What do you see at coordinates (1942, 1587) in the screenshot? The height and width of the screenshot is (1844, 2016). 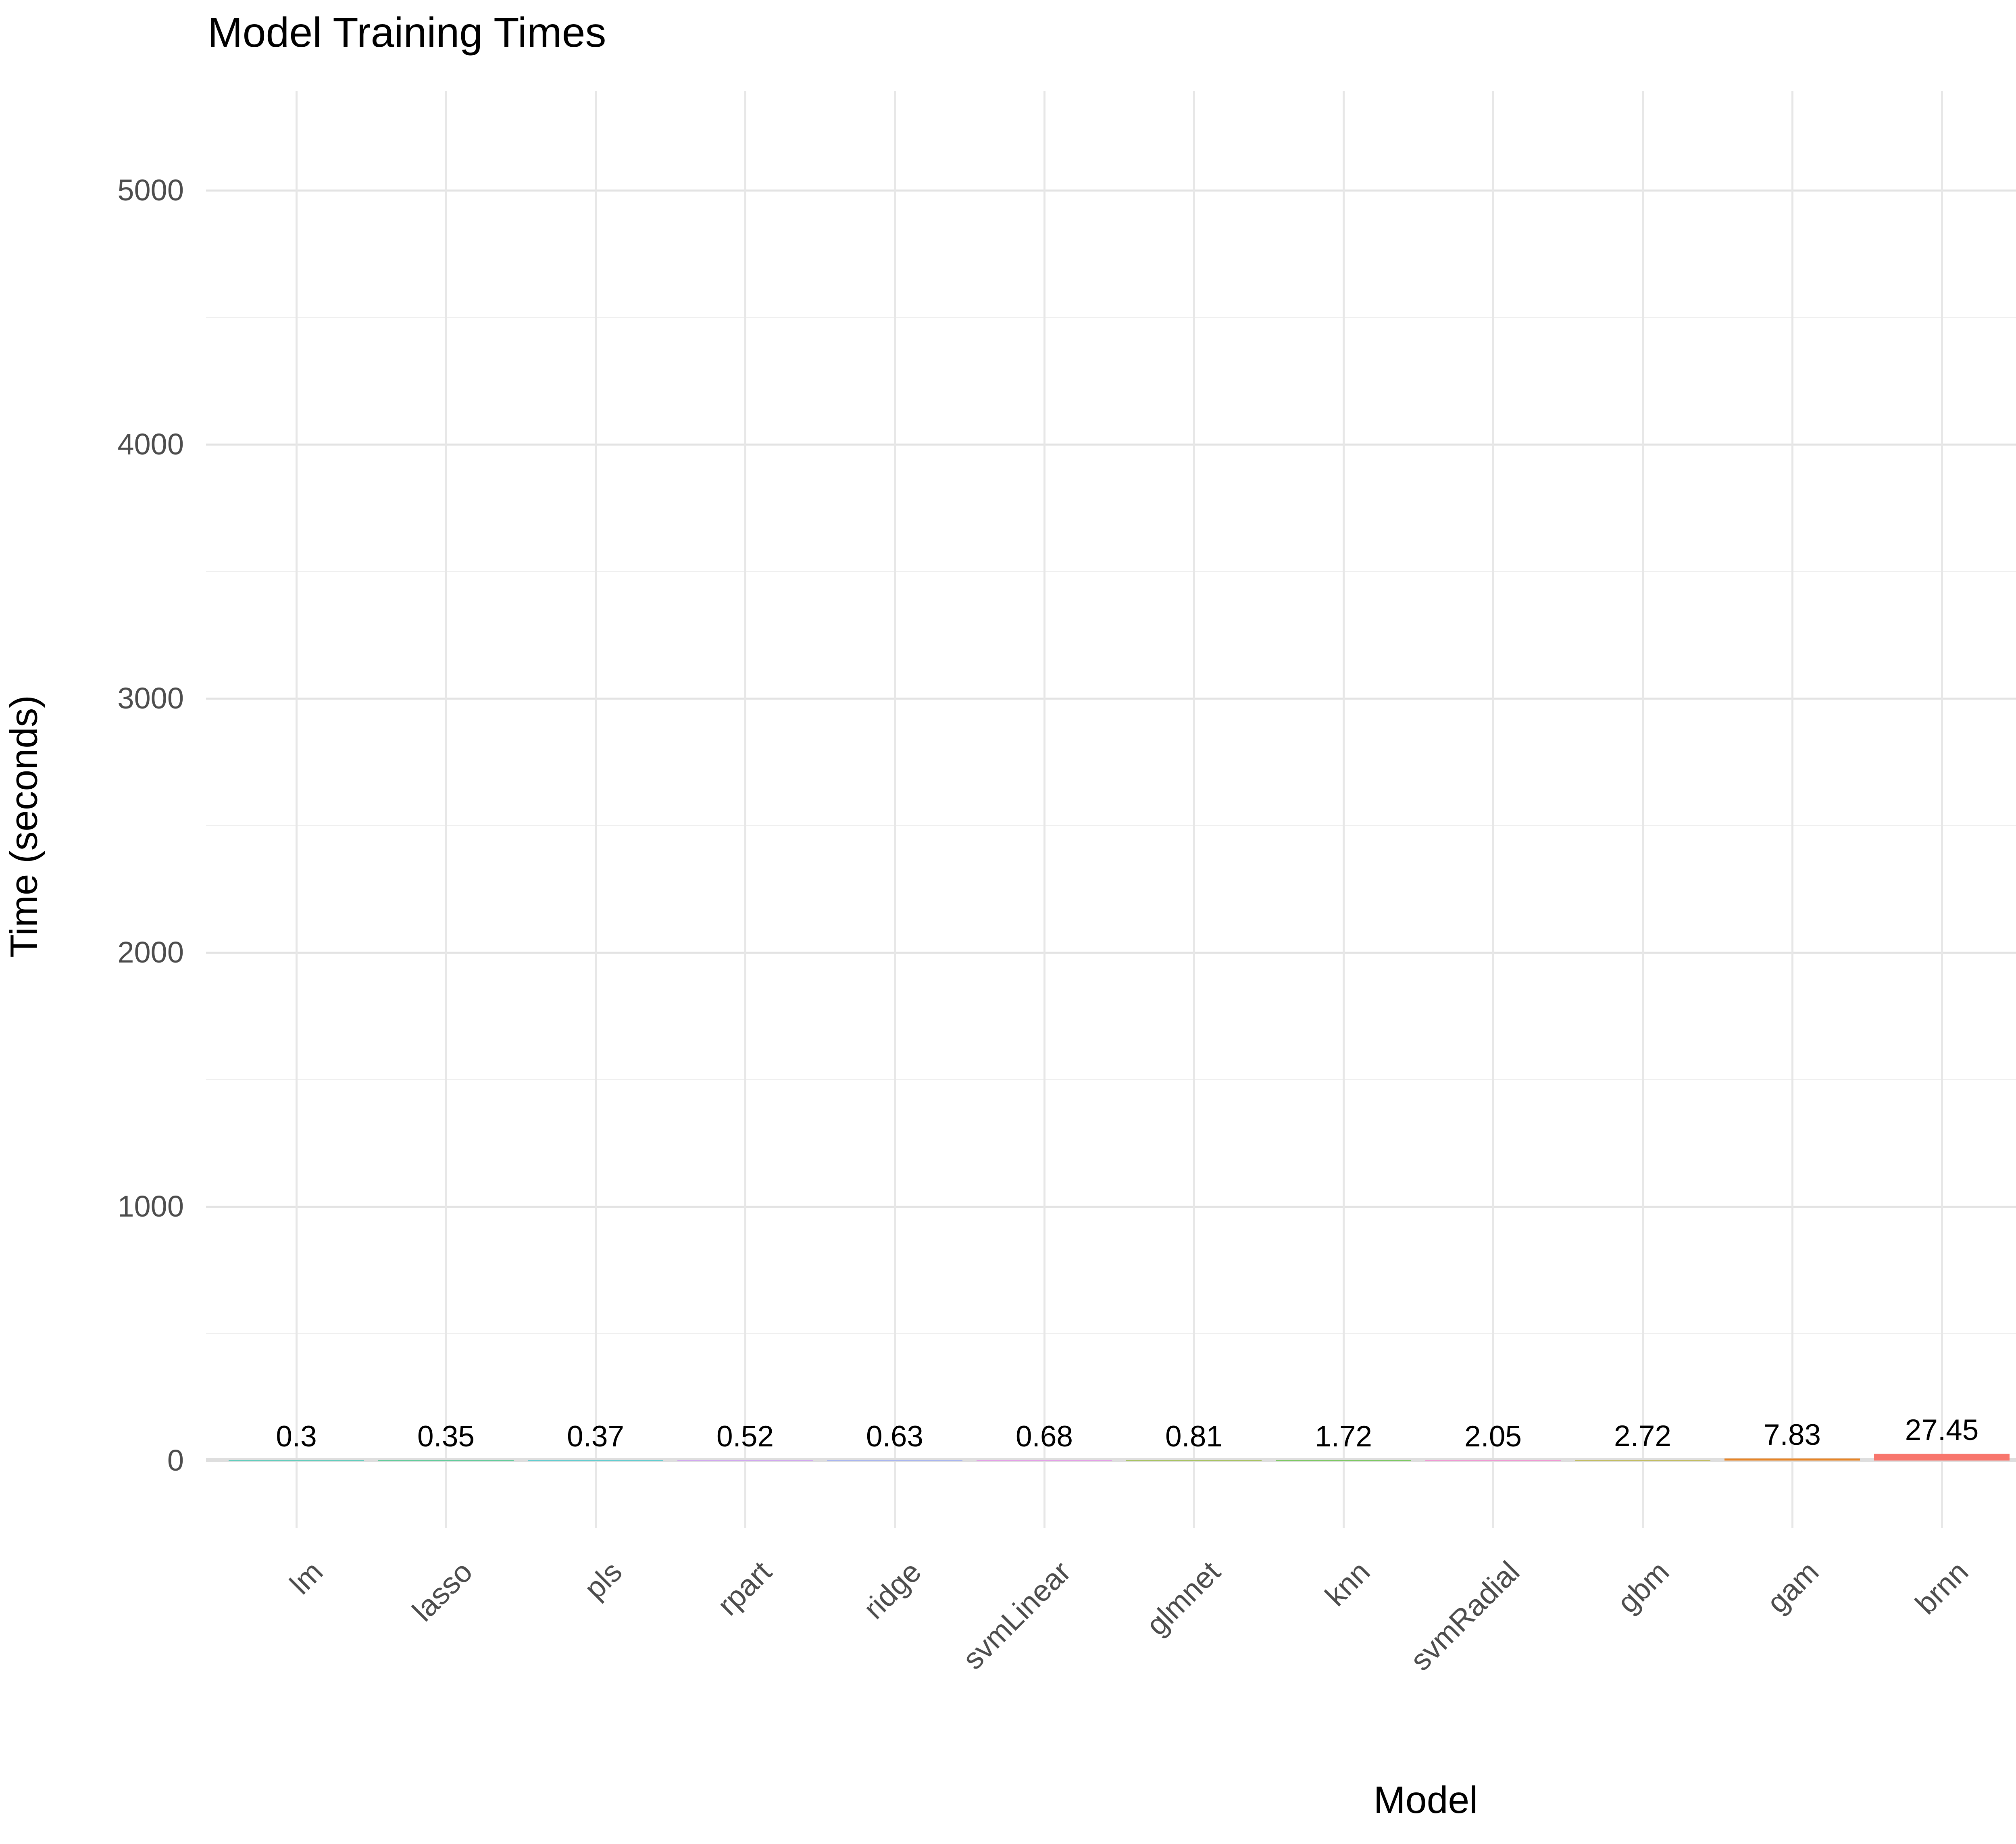 I see `x-tick-label-brnn: brnn` at bounding box center [1942, 1587].